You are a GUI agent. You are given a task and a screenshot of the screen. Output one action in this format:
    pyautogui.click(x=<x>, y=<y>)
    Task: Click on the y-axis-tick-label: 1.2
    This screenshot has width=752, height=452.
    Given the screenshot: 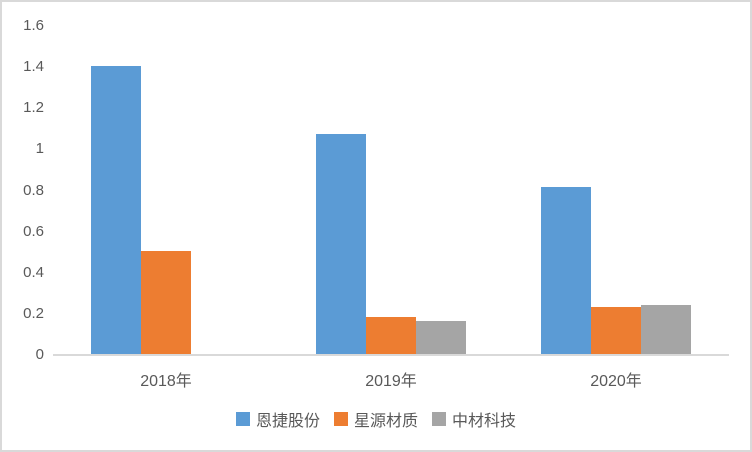 What is the action you would take?
    pyautogui.click(x=33, y=108)
    